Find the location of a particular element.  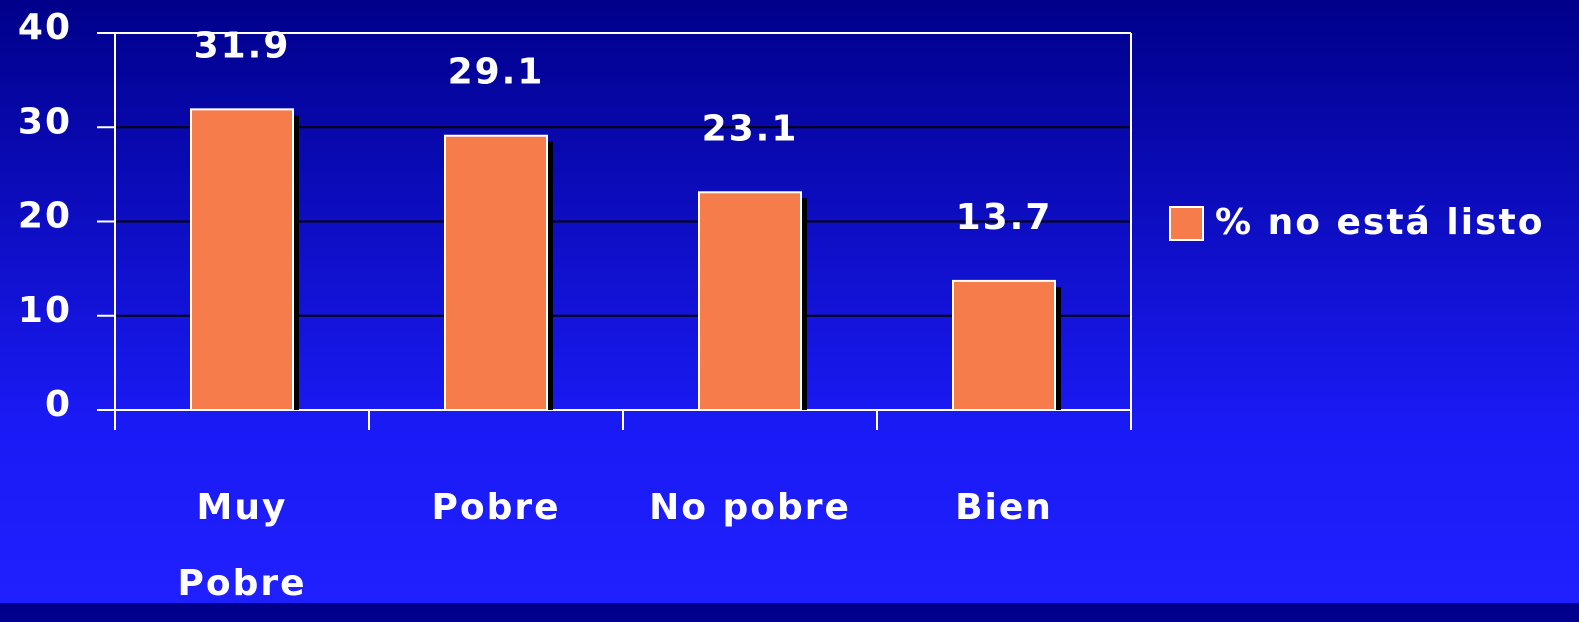

y-tick-label: 30 is located at coordinates (45, 121).